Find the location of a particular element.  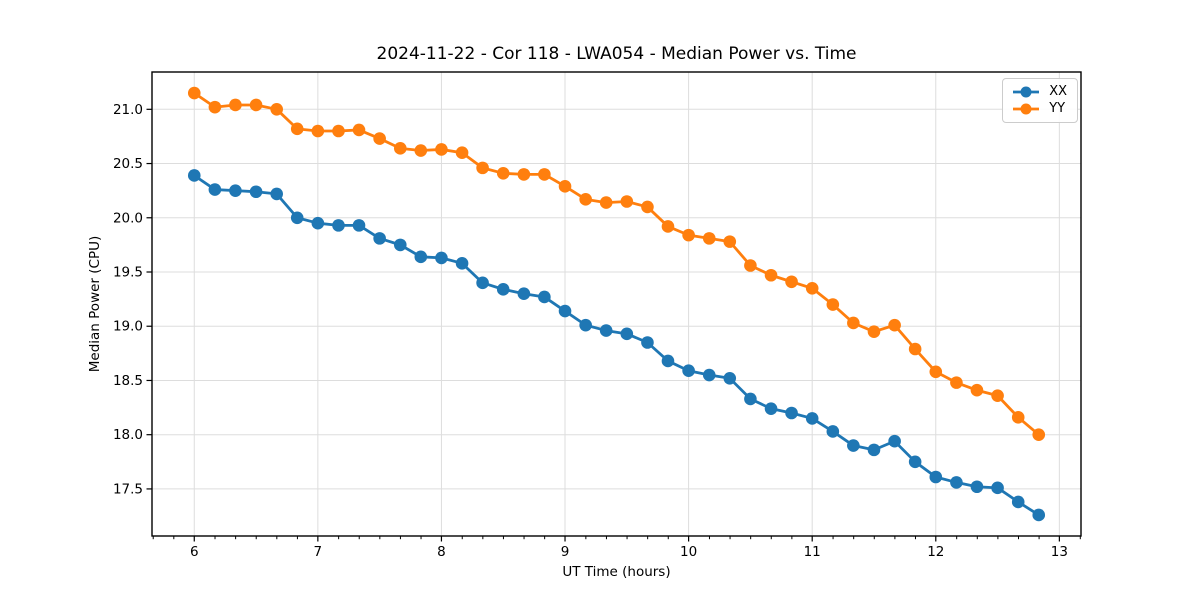

x-tick-label: 13 is located at coordinates (1059, 552).